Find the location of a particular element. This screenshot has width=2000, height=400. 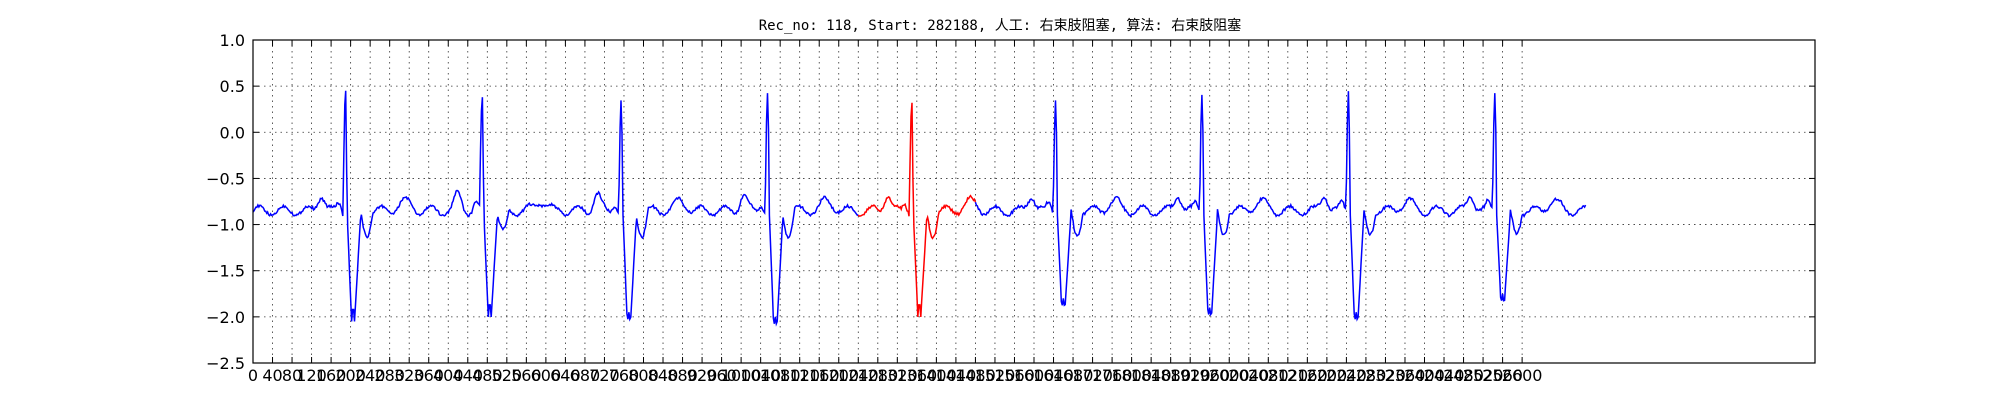

y-tick-label: −2.0 is located at coordinates (225, 317).